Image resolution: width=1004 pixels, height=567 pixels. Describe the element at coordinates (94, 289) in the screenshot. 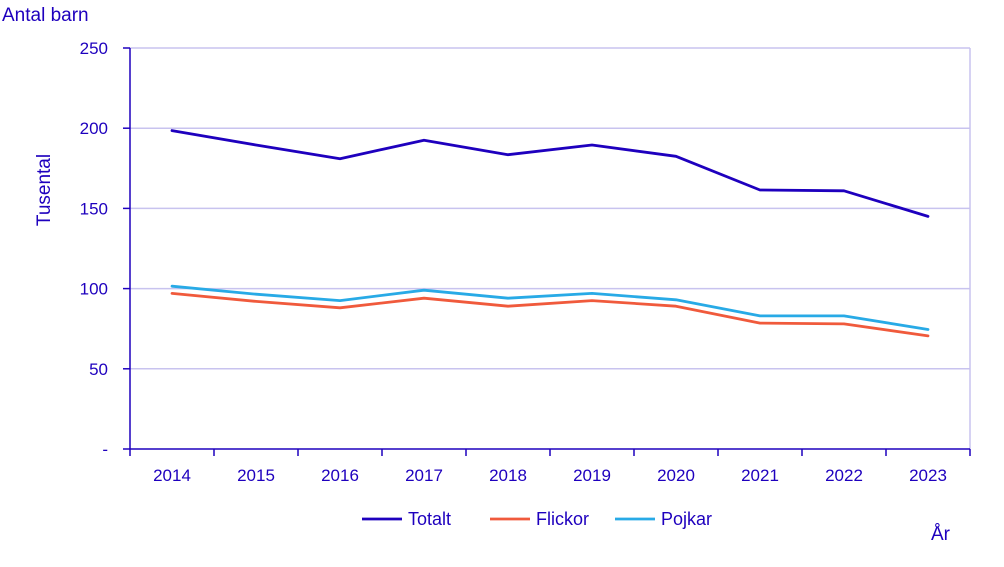

I see `y-tick-label: 100` at that location.